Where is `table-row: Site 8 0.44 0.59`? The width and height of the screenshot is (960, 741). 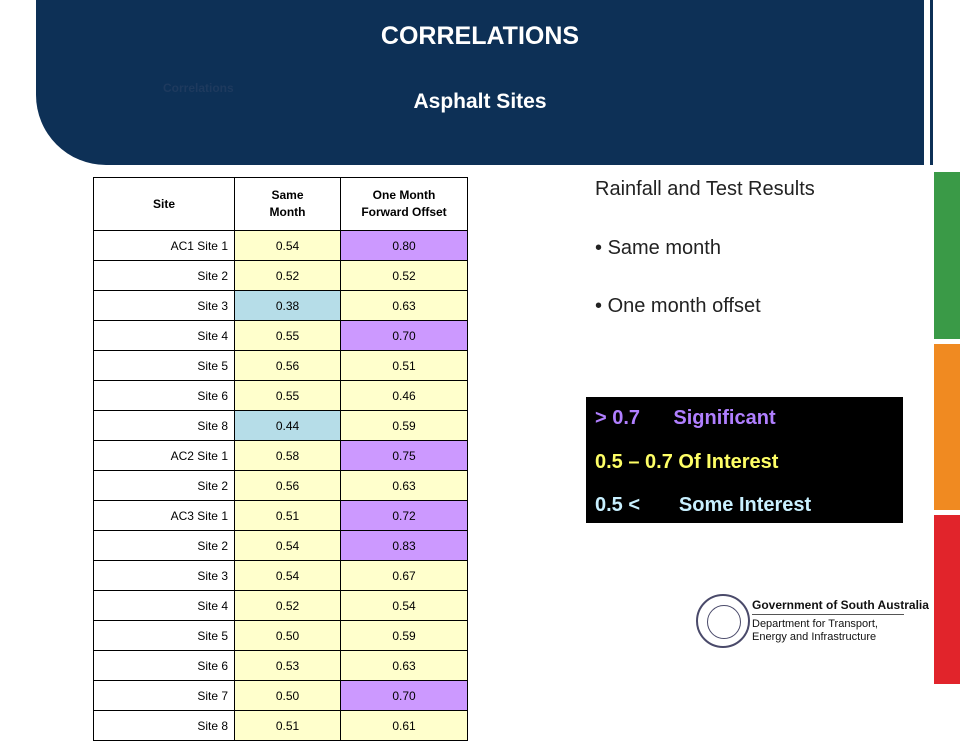 table-row: Site 8 0.44 0.59 is located at coordinates (280, 425).